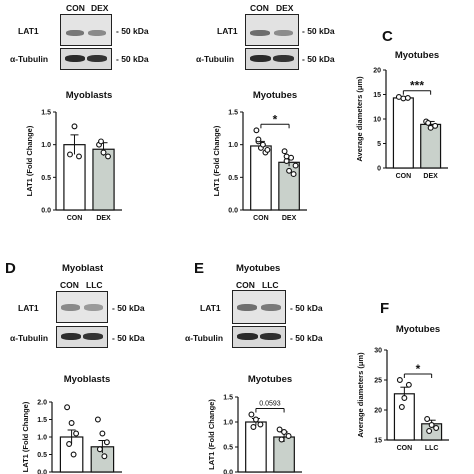  What do you see at coordinates (378, 351) in the screenshot?
I see `y-tick-label: 30` at bounding box center [378, 351].